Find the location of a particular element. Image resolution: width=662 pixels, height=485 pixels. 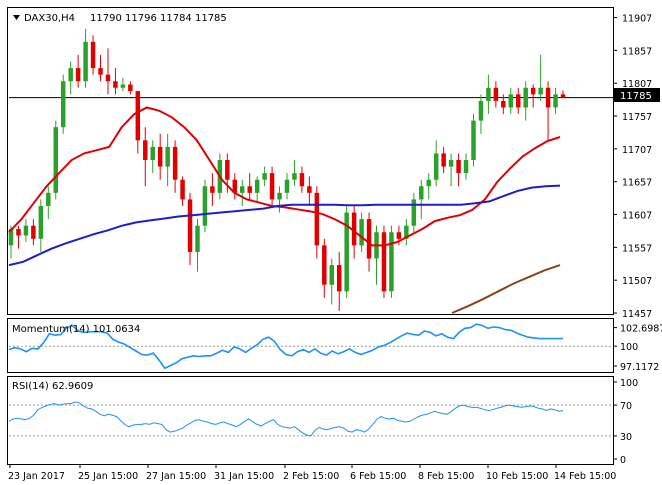

time-tick-label: 10 Feb 15:00 is located at coordinates (517, 476).